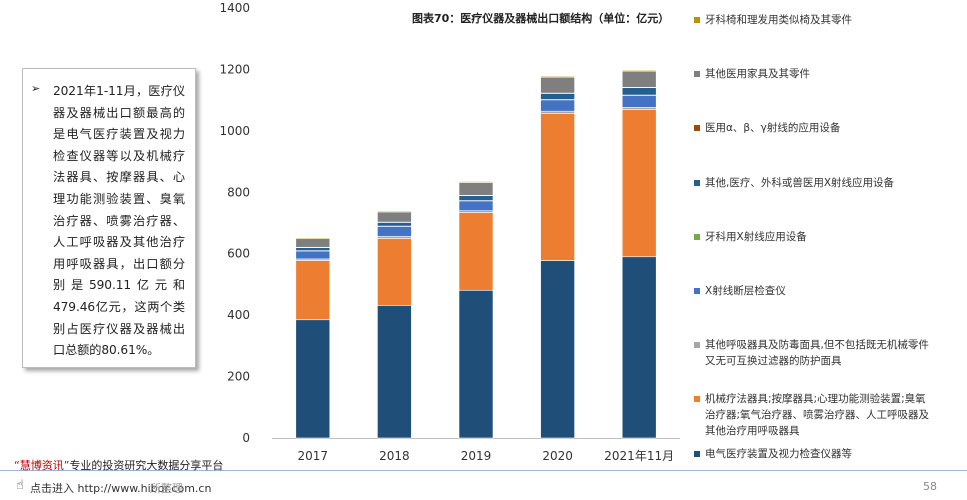 This screenshot has height=500, width=967. What do you see at coordinates (238, 377) in the screenshot?
I see `y-tick-label: 200` at bounding box center [238, 377].